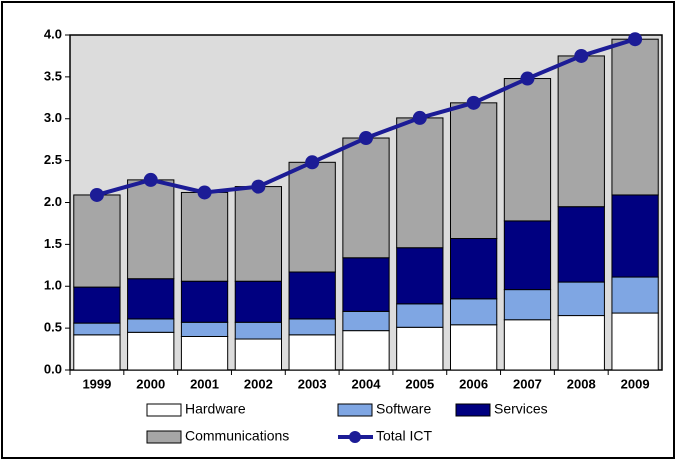  I want to click on y-tick-label: 4.0, so click(53, 33).